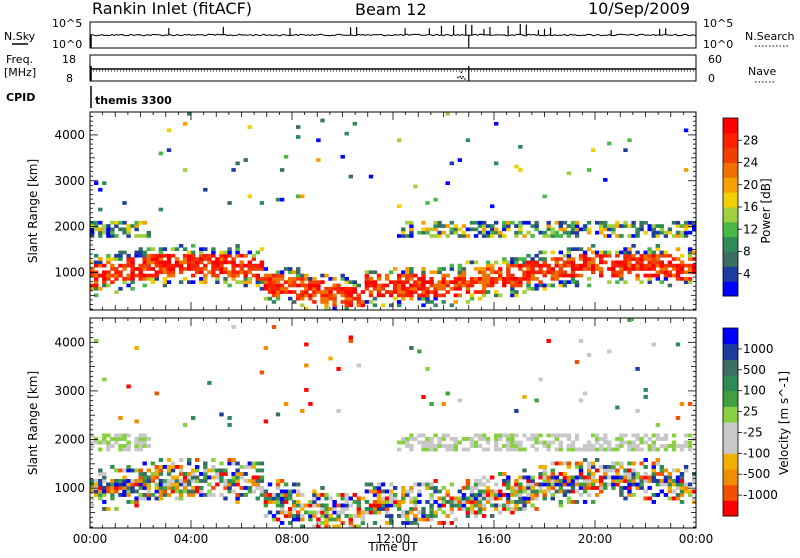  What do you see at coordinates (69, 391) in the screenshot?
I see `y-tick-label: 3000` at bounding box center [69, 391].